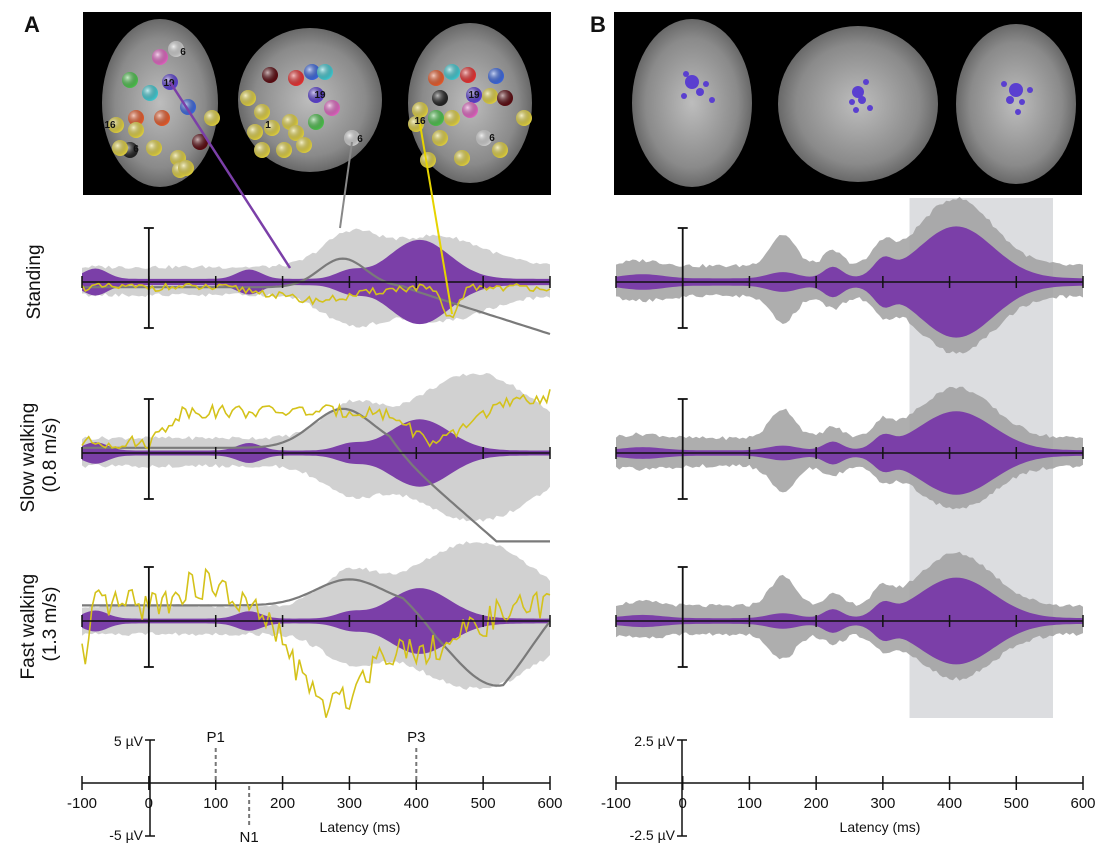  What do you see at coordinates (160, 103) in the screenshot?
I see `brain-axial-view-a` at bounding box center [160, 103].